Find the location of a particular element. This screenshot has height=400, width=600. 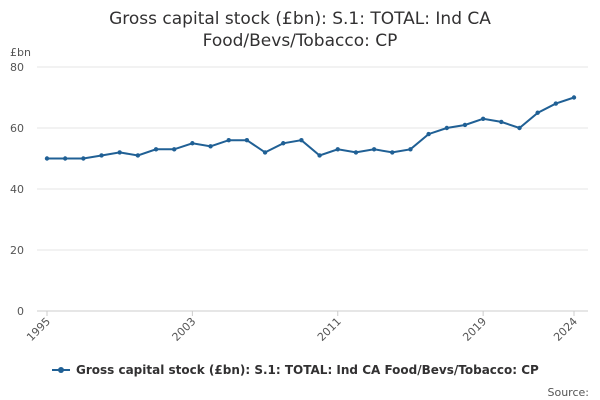

source-label: Source: is located at coordinates (568, 392).